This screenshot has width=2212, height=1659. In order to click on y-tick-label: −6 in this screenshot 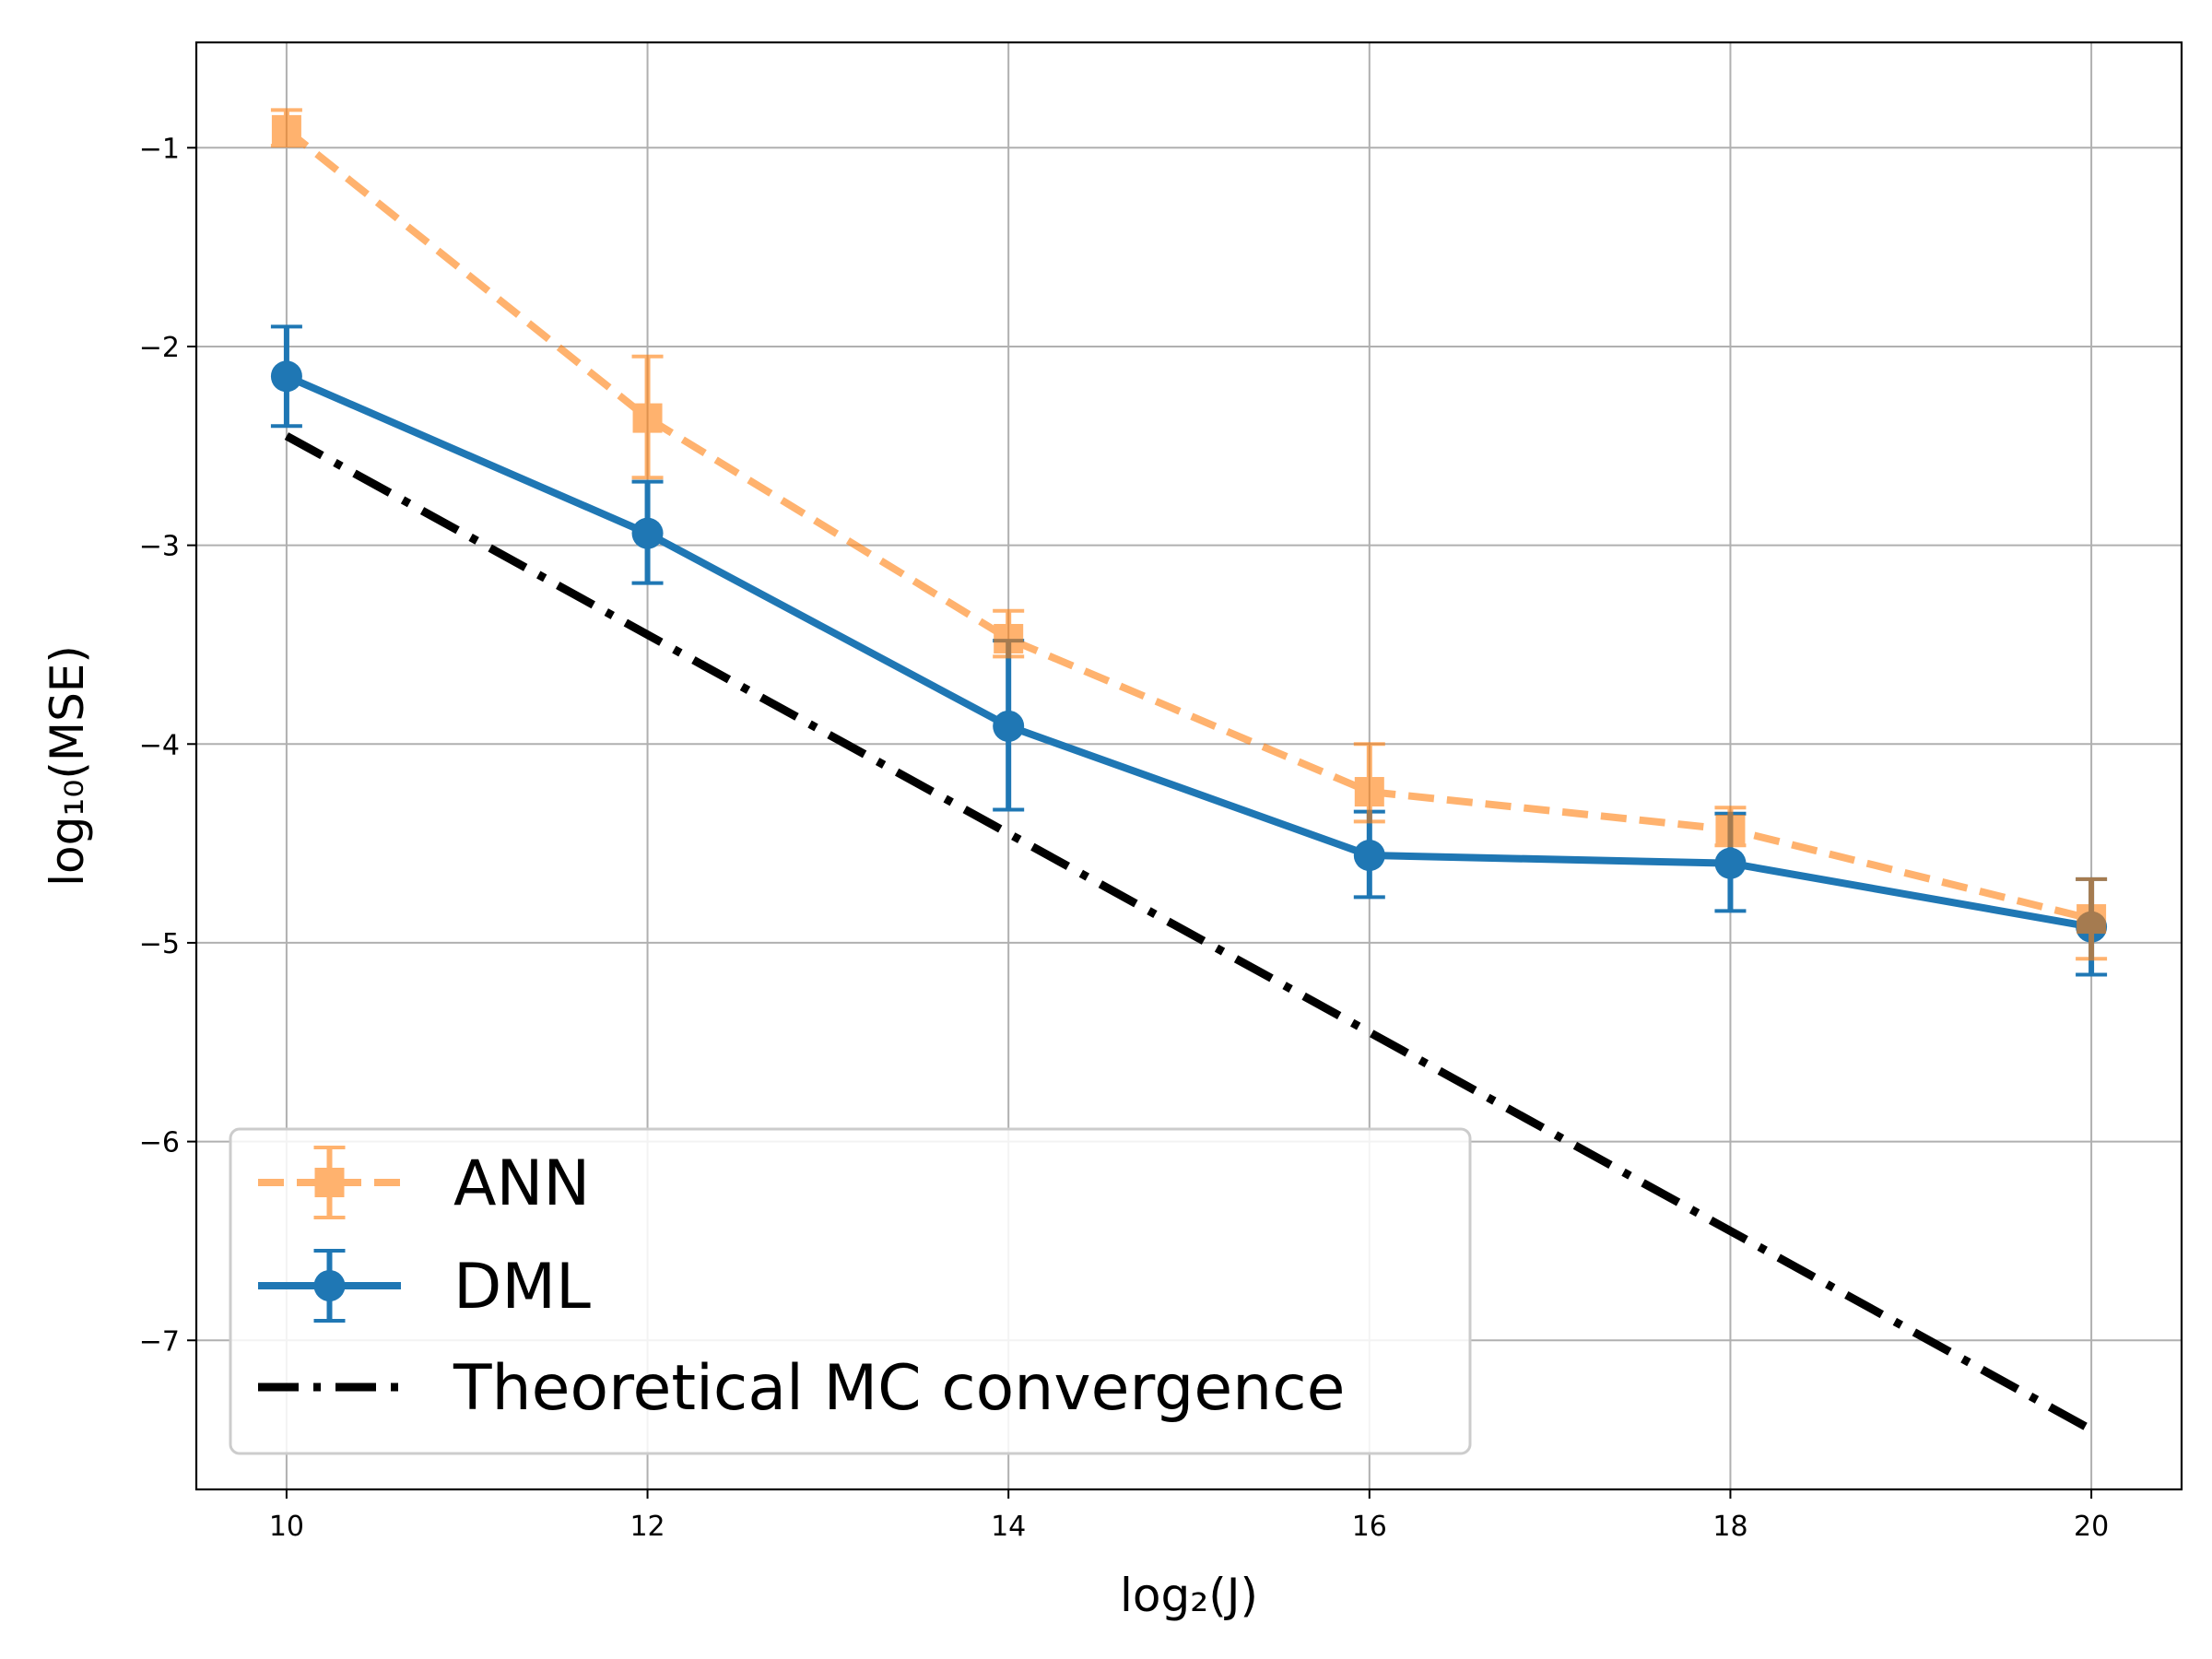, I will do `click(159, 1143)`.